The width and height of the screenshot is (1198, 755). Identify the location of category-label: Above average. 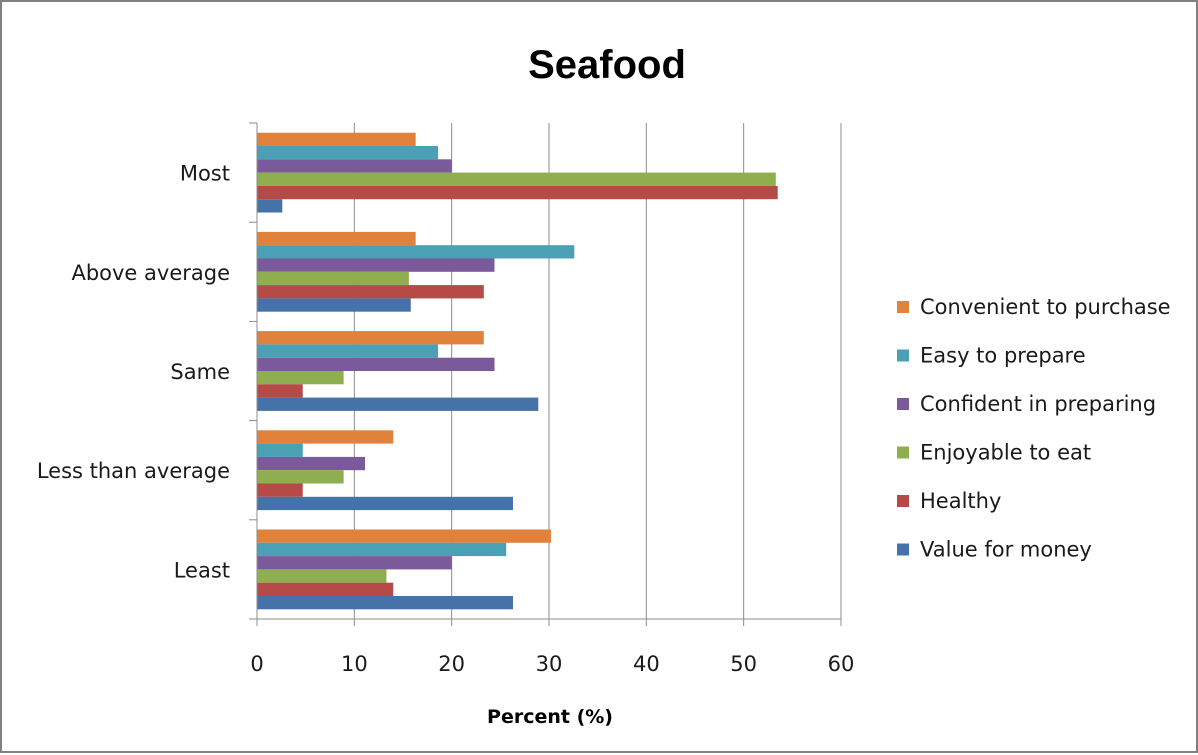
(150, 273).